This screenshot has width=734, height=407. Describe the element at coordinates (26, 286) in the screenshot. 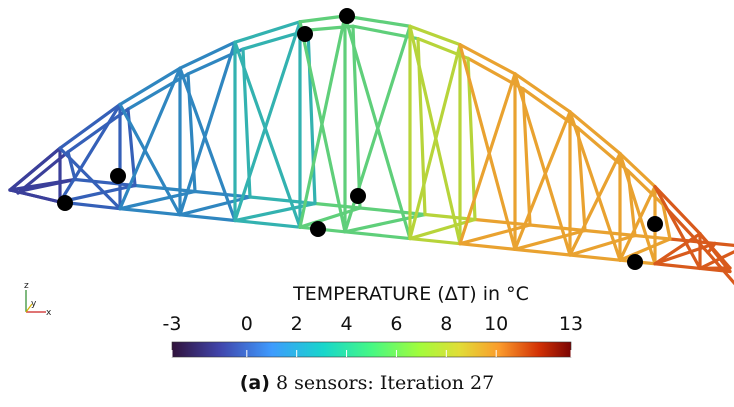

I see `z-label: z` at that location.